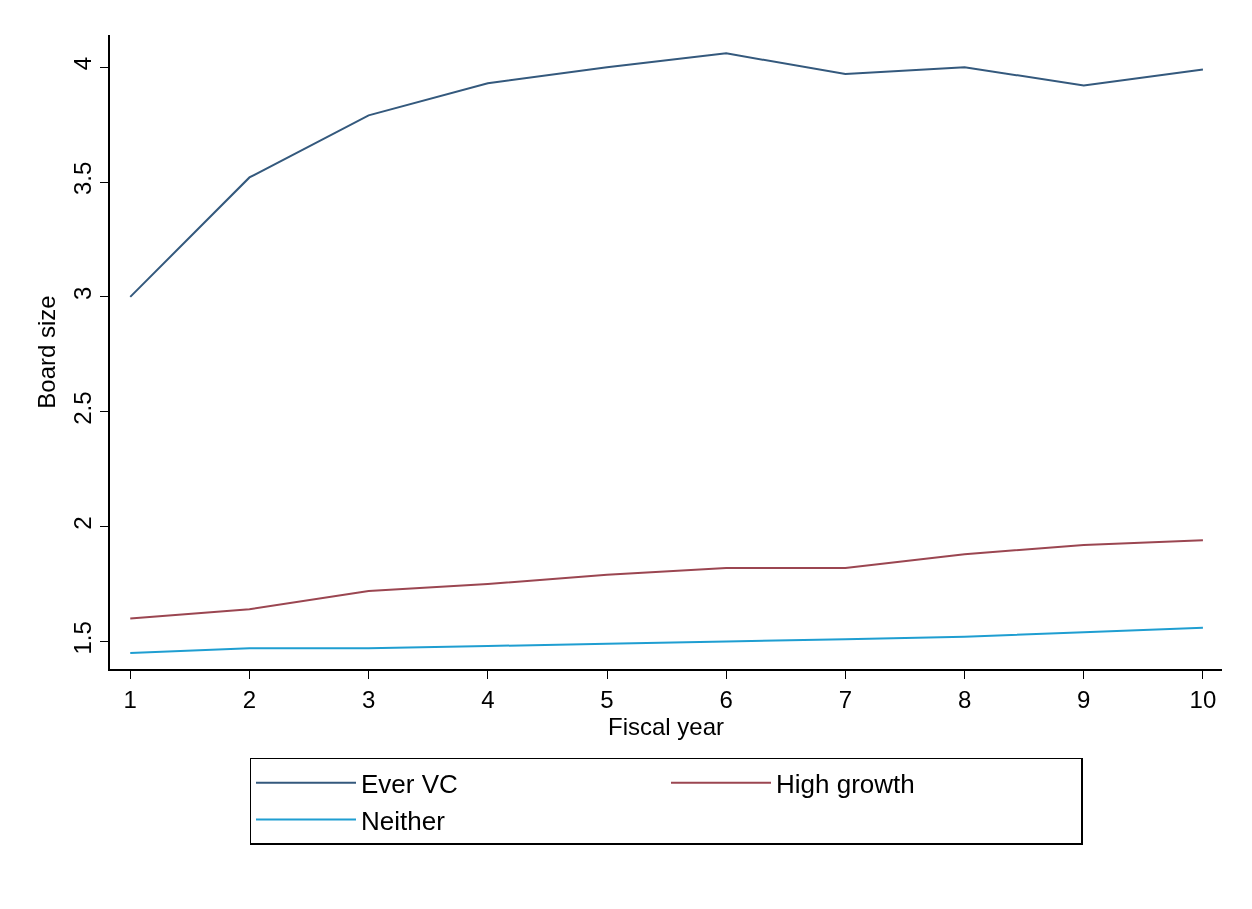  Describe the element at coordinates (488, 699) in the screenshot. I see `x-tick-label: 4` at that location.